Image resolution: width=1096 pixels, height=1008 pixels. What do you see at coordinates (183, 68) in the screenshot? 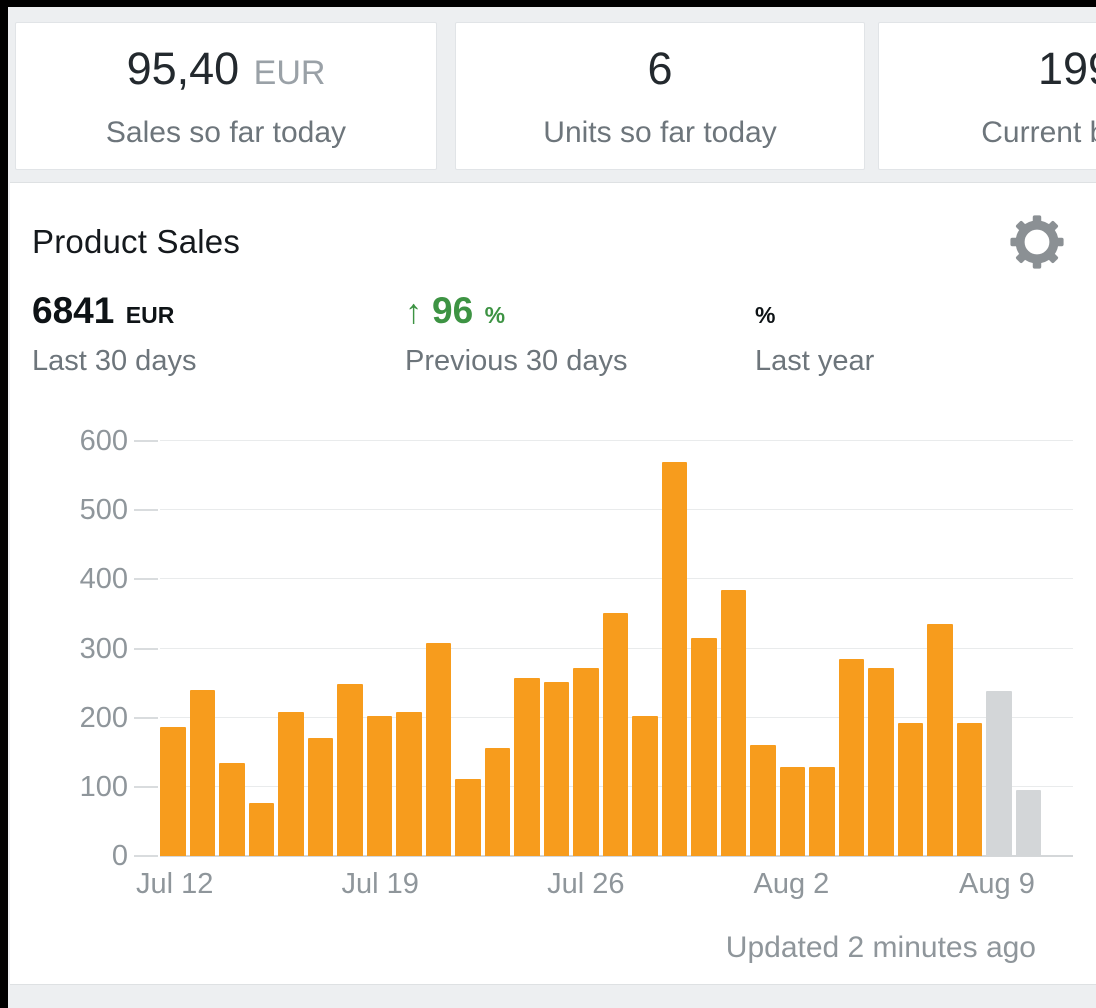
I see `sales-today-value: 95,40` at bounding box center [183, 68].